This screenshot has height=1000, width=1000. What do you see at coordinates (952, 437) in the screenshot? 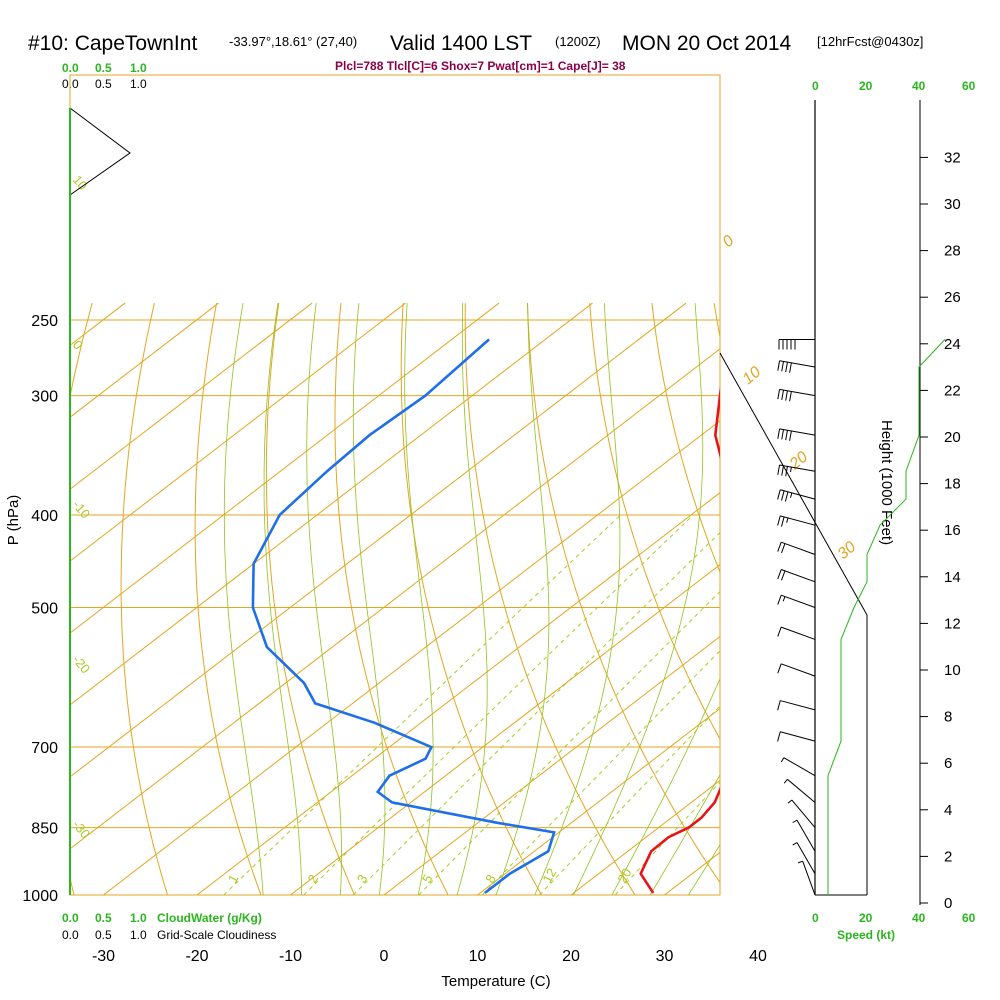
I see `height-tick-label: 20` at bounding box center [952, 437].